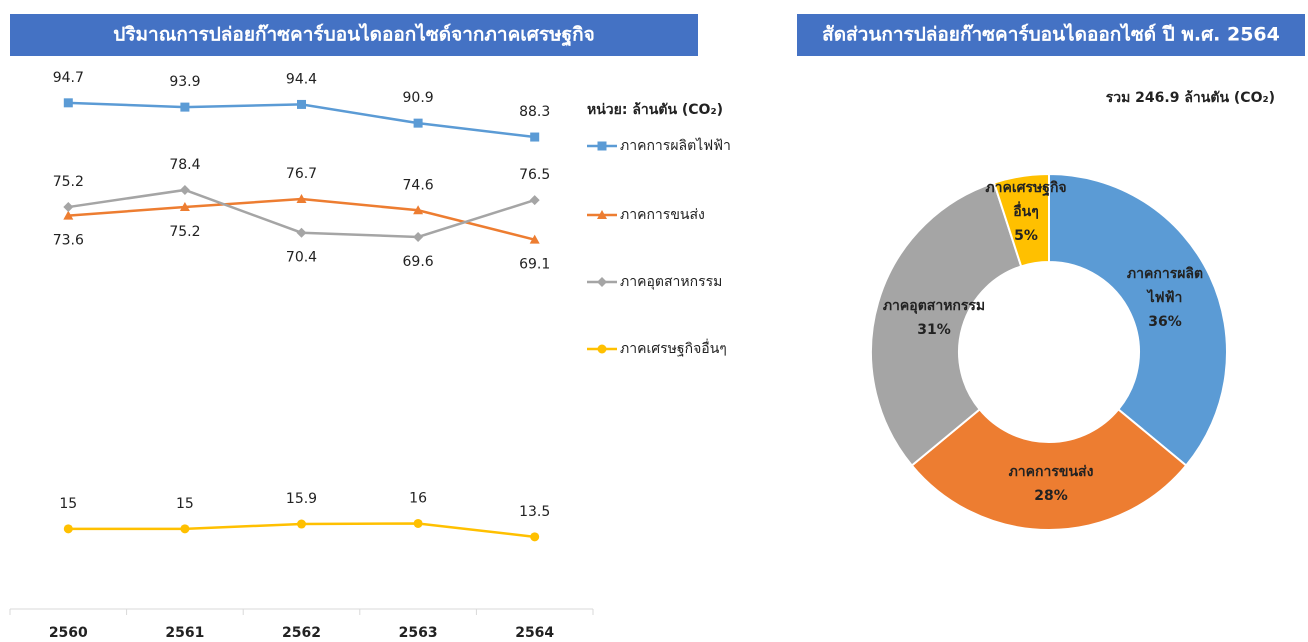 This screenshot has height=642, width=1308. What do you see at coordinates (673, 348) in the screenshot?
I see `legend-label: ภาคเศรษฐกิจอื่นๆ` at bounding box center [673, 348].